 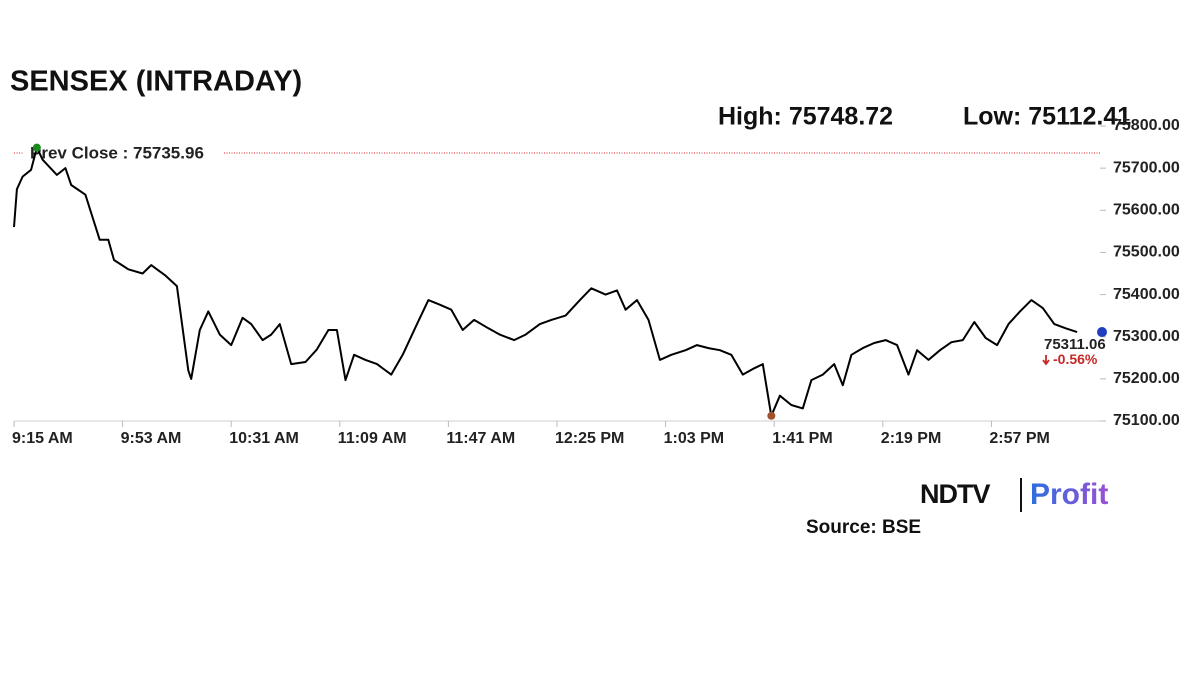 I want to click on x-tick-label: 9:15 AM, so click(x=42, y=438).